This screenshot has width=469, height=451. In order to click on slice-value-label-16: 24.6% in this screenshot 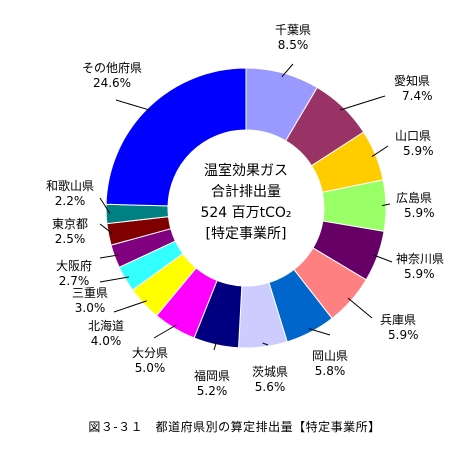, I will do `click(112, 83)`.